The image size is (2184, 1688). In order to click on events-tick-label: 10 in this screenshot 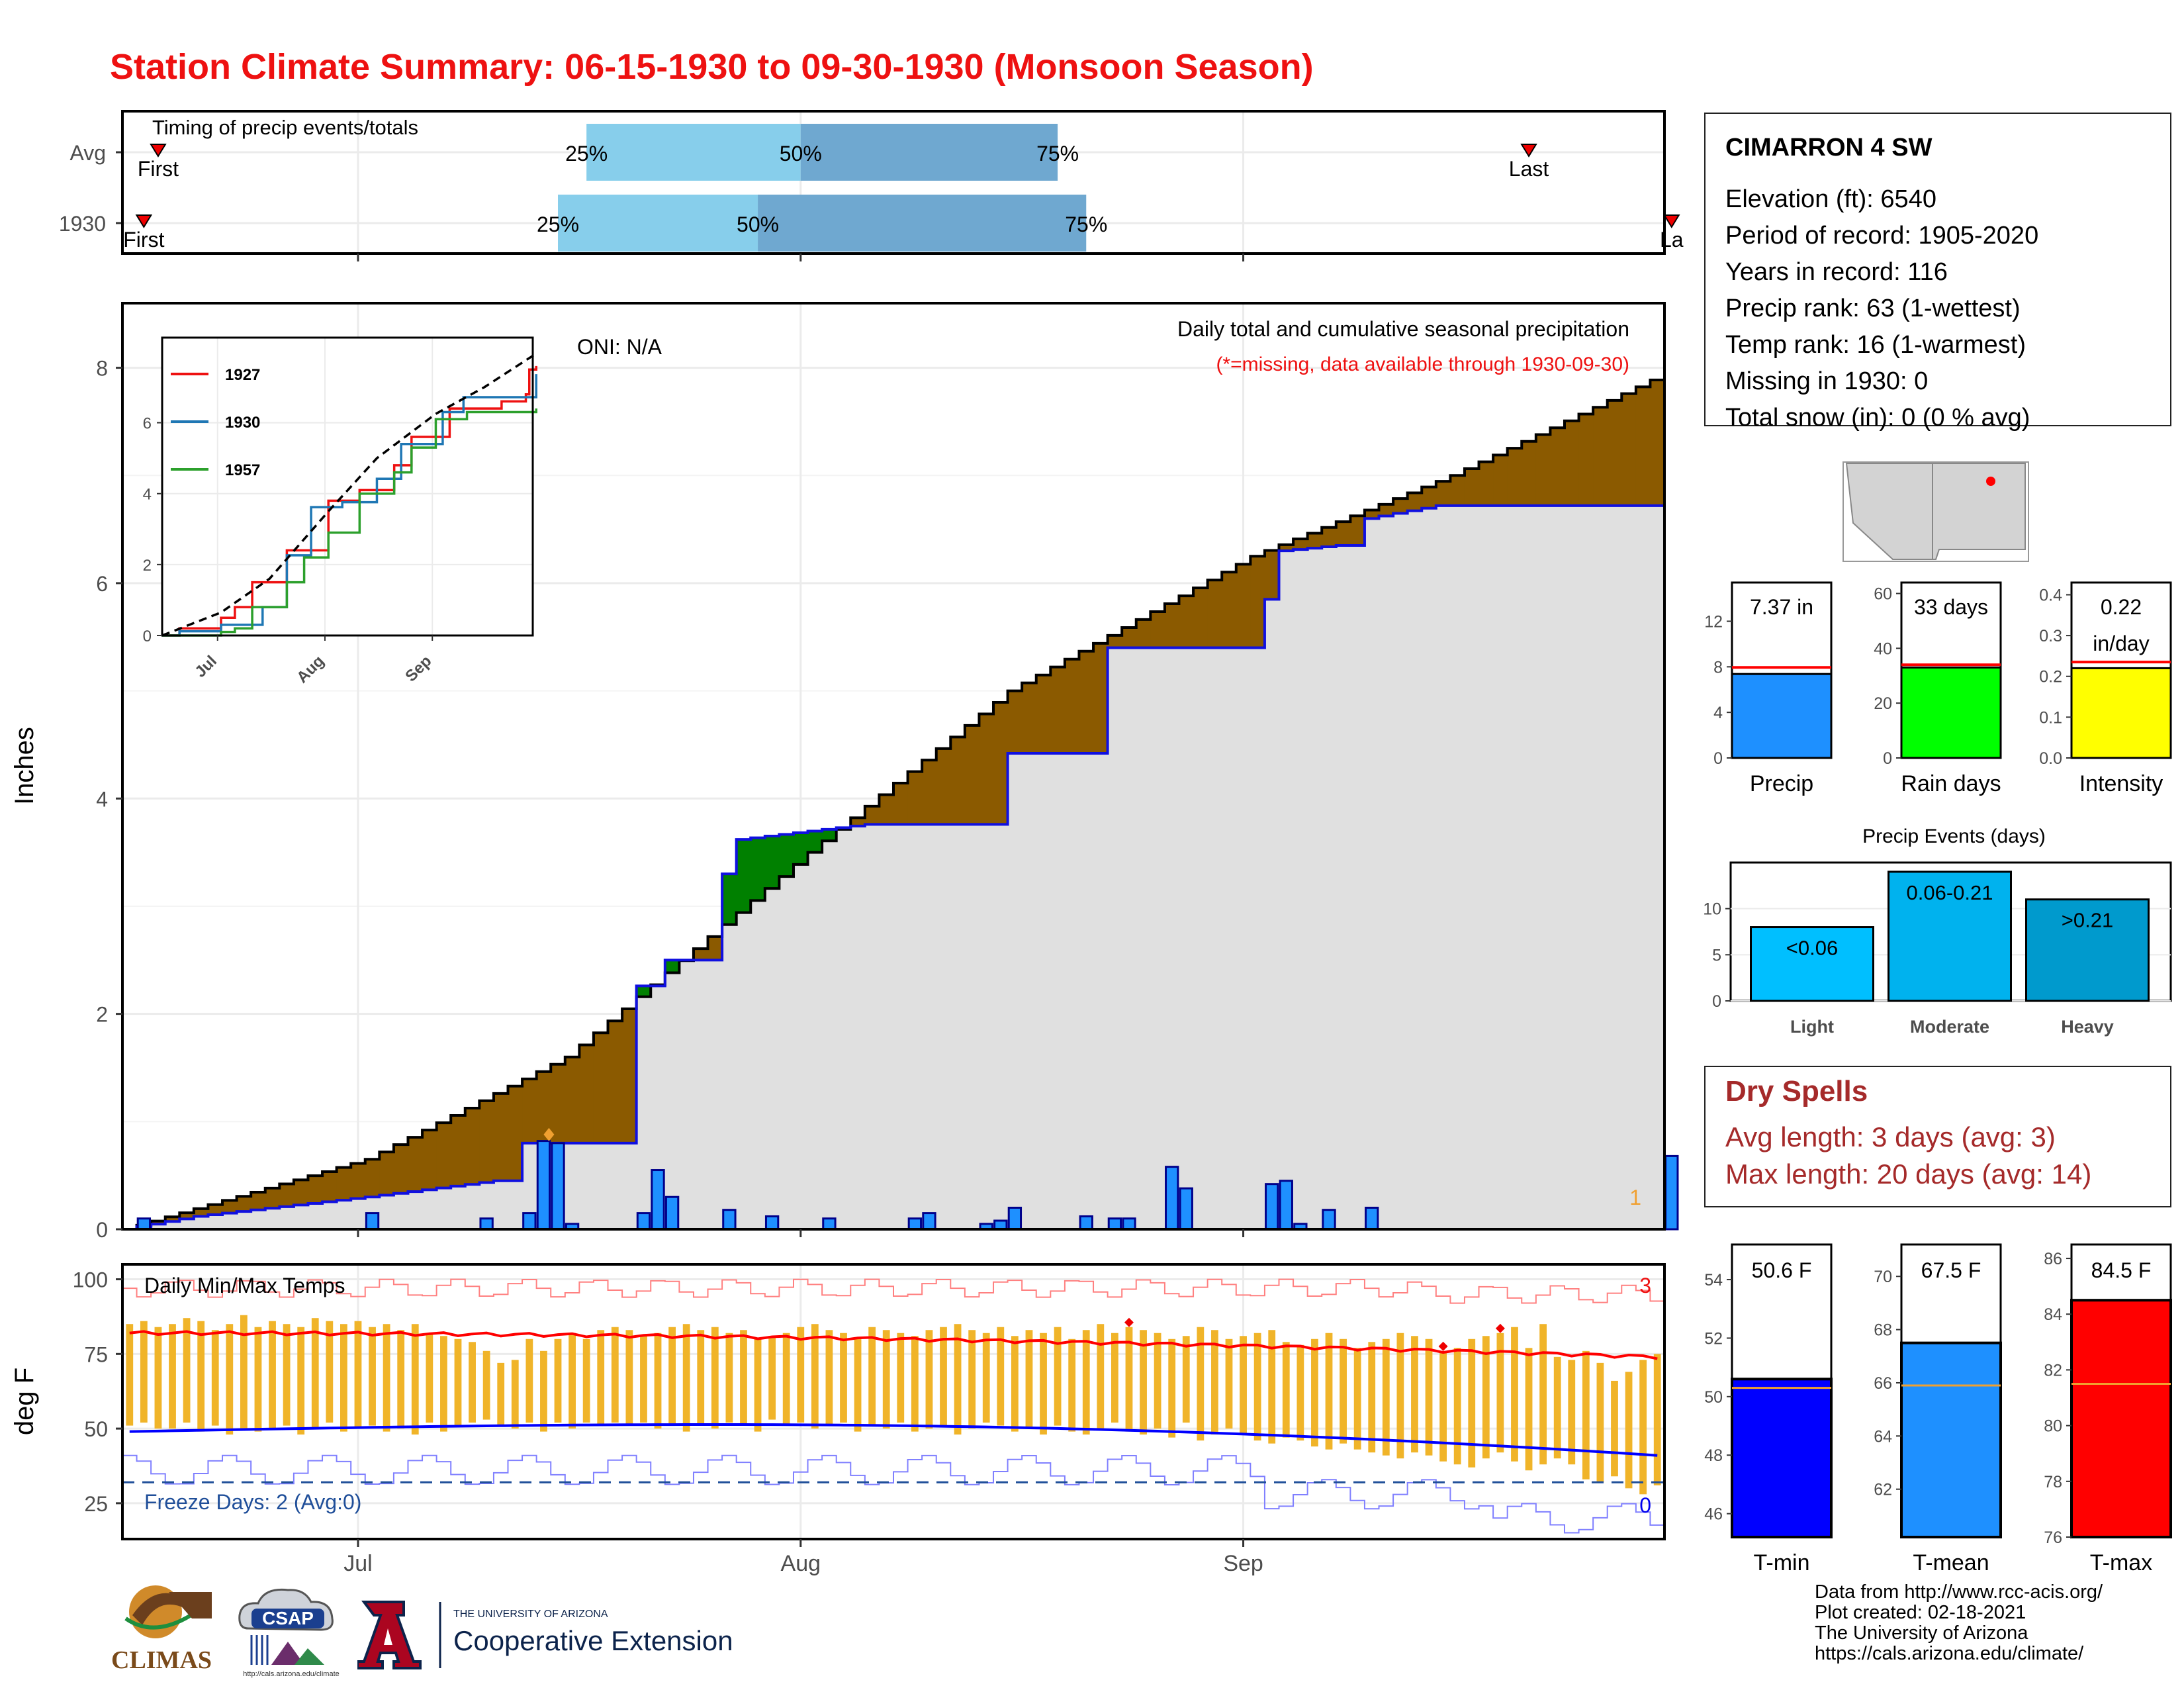, I will do `click(1712, 909)`.